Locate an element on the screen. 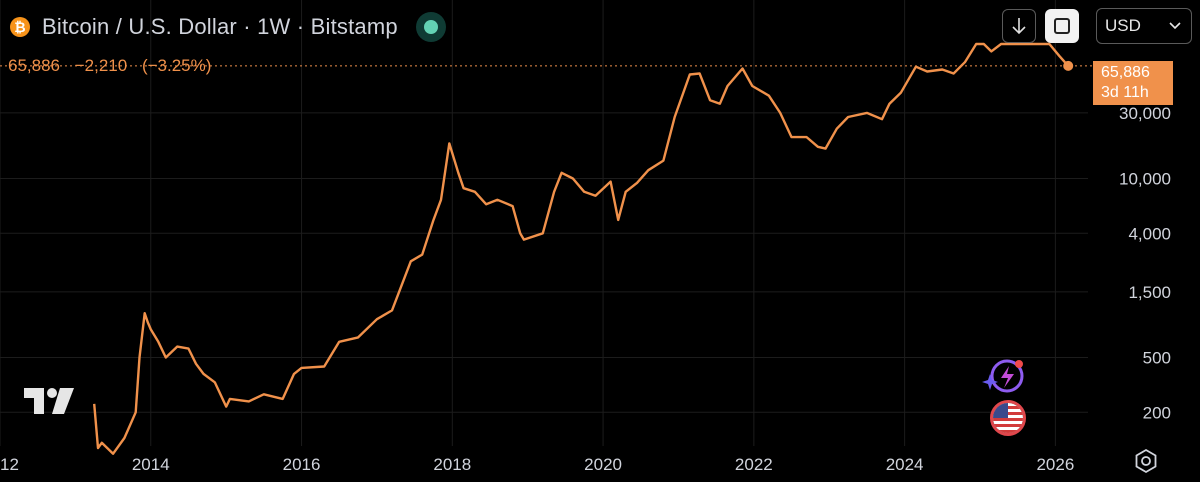  badge-price: 65,886 is located at coordinates (1125, 72).